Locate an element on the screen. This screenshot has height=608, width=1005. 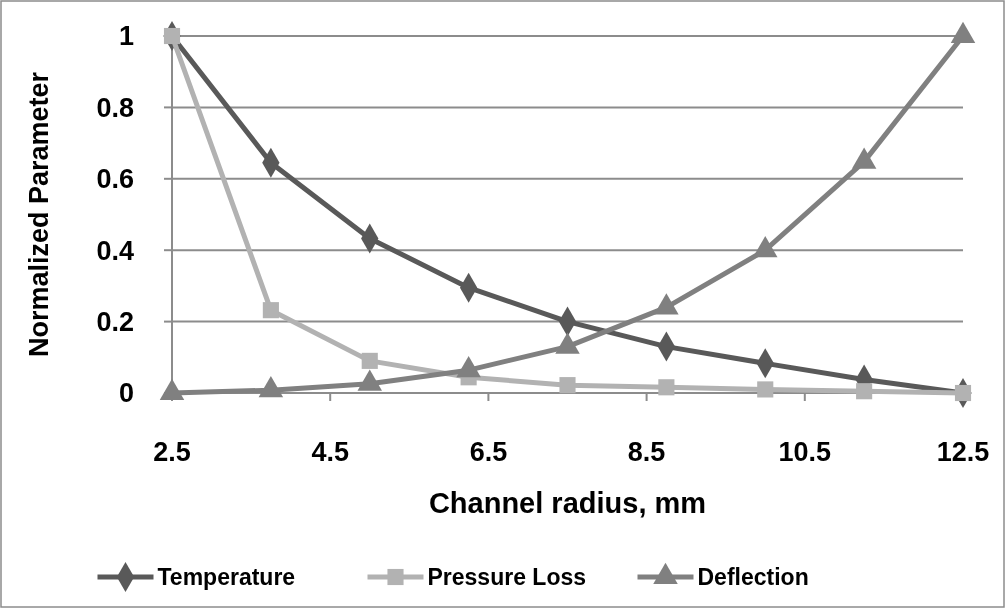
y-tick-label: 0.8 is located at coordinates (115, 107).